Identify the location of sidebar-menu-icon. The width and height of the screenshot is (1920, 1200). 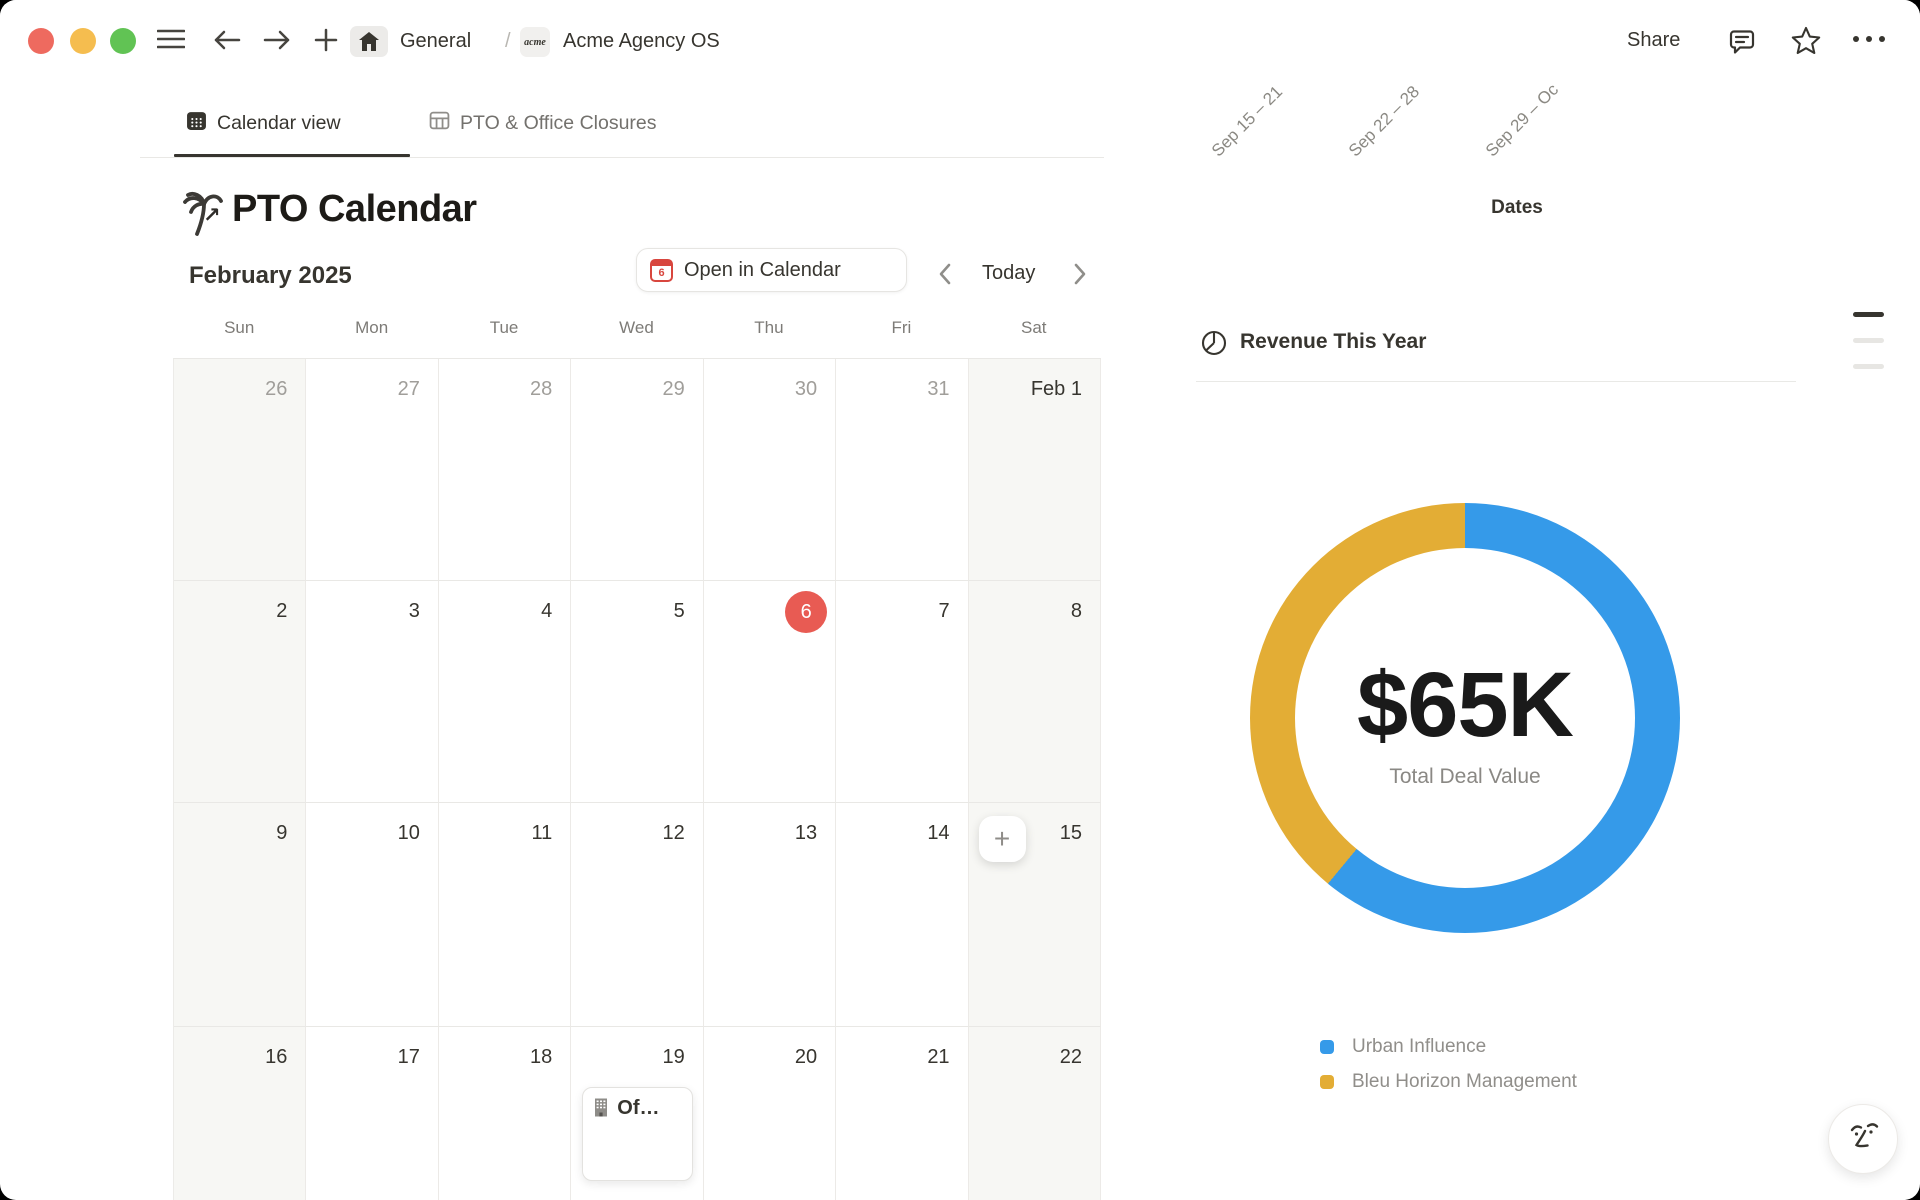
(171, 39).